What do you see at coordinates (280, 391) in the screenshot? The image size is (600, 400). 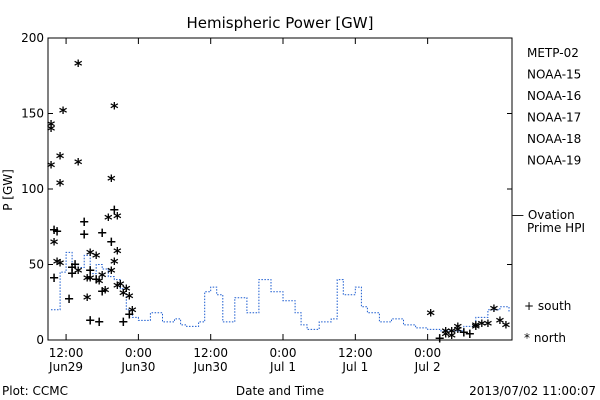 I see `x-axis-label: Date and Time` at bounding box center [280, 391].